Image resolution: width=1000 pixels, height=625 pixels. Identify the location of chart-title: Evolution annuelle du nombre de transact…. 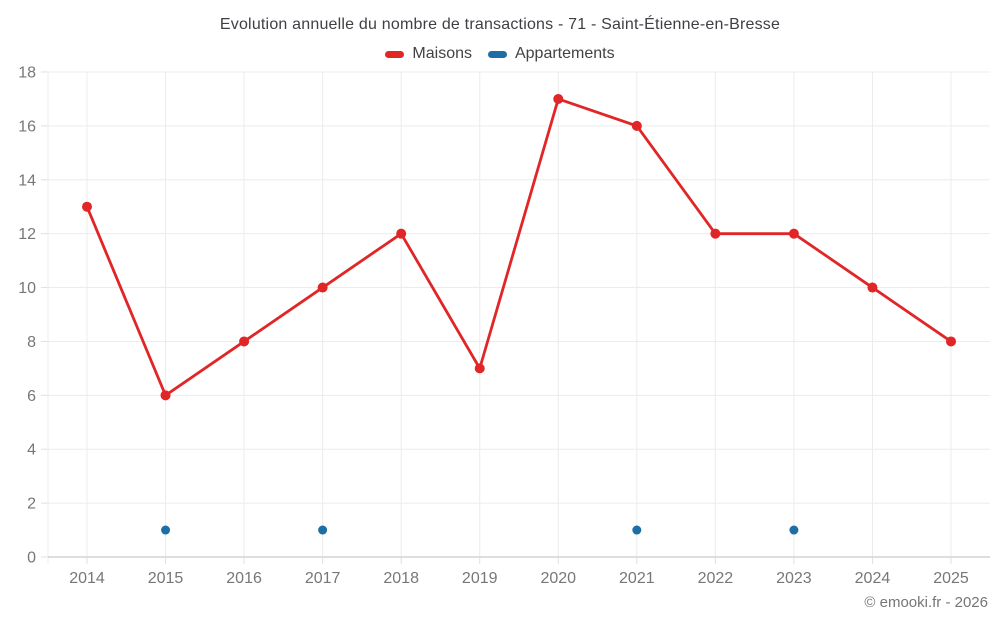
(500, 24).